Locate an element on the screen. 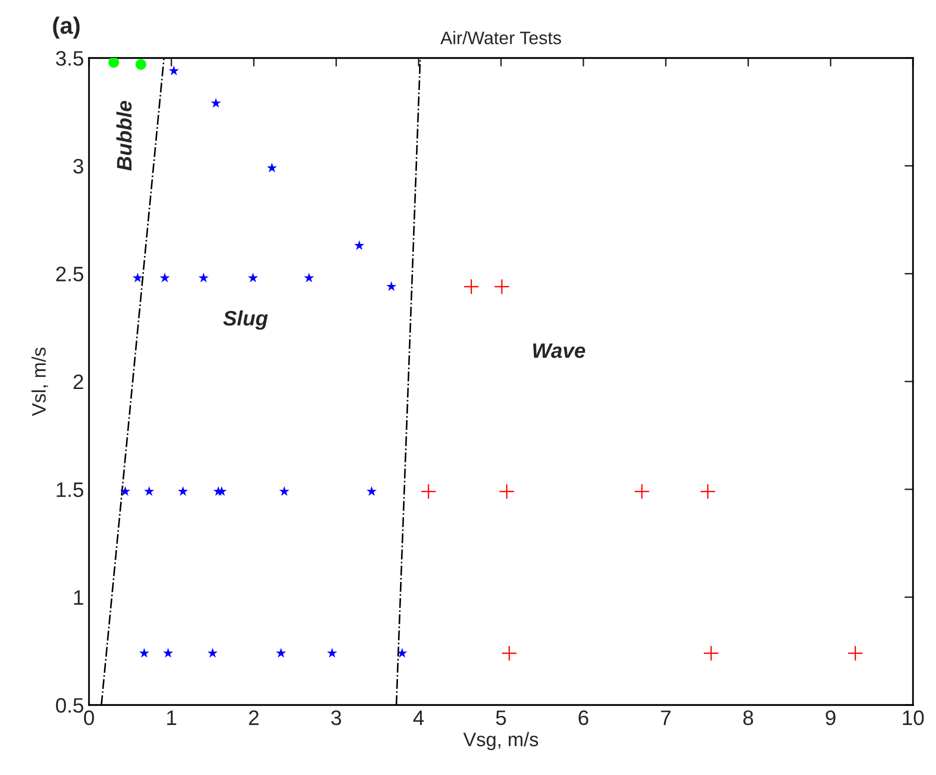 Image resolution: width=936 pixels, height=775 pixels. x-tick-label: 6 is located at coordinates (583, 718).